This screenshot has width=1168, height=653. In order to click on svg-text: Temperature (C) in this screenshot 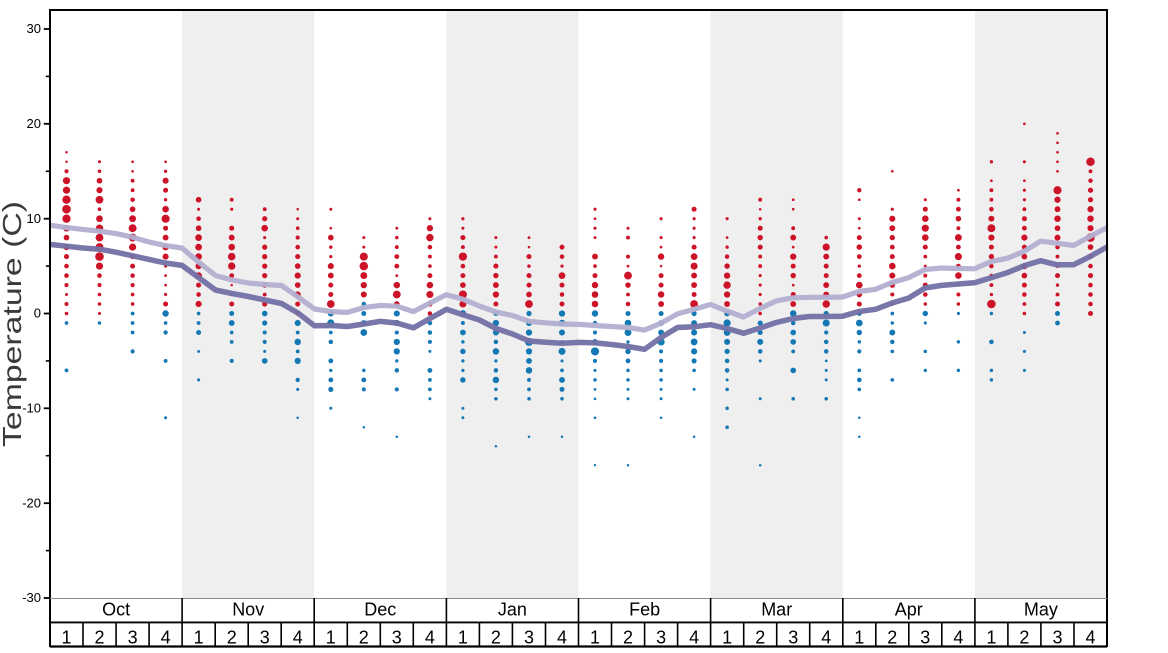, I will do `click(13, 324)`.